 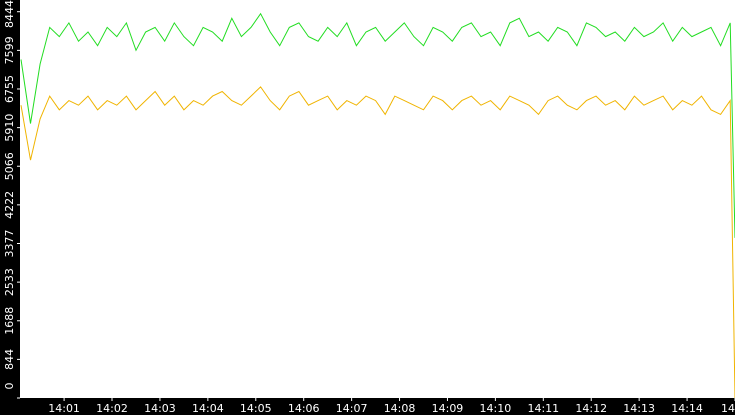 What do you see at coordinates (256, 408) in the screenshot?
I see `x-tick-label: 14:05` at bounding box center [256, 408].